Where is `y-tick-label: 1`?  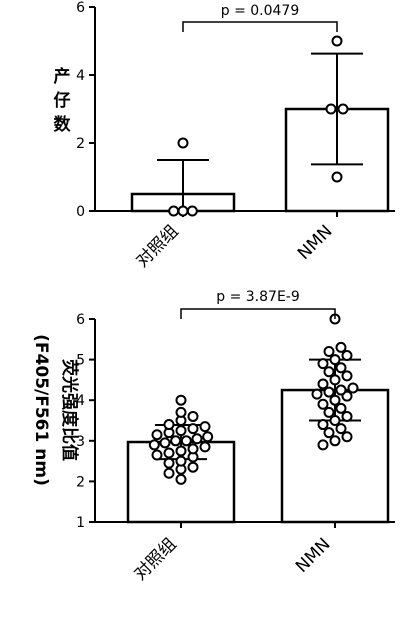
y-tick-label: 1 is located at coordinates (80, 523).